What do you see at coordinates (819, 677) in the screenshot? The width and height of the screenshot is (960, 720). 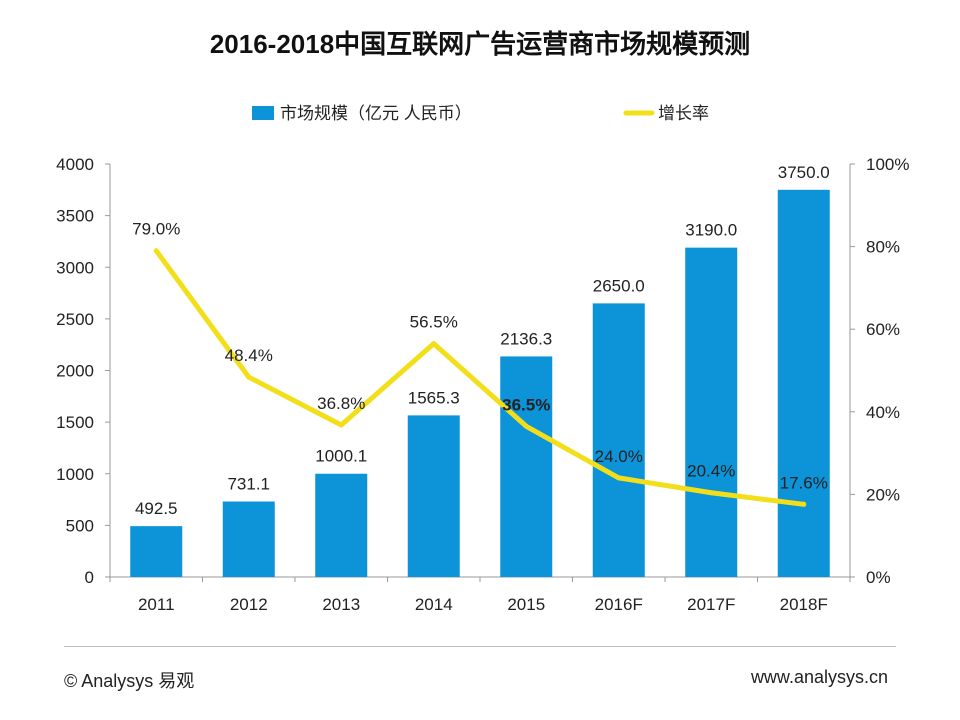 I see `footer-website: www.analysys.cn` at bounding box center [819, 677].